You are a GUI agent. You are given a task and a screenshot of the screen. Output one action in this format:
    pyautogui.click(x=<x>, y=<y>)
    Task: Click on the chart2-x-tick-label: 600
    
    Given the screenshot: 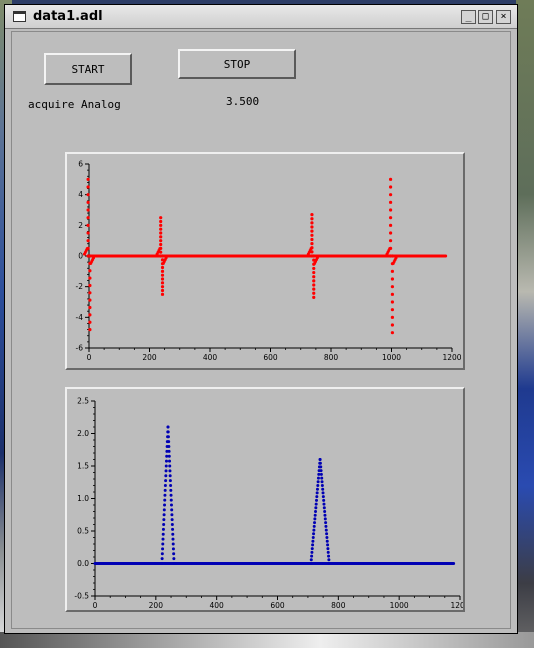 What is the action you would take?
    pyautogui.click(x=277, y=605)
    